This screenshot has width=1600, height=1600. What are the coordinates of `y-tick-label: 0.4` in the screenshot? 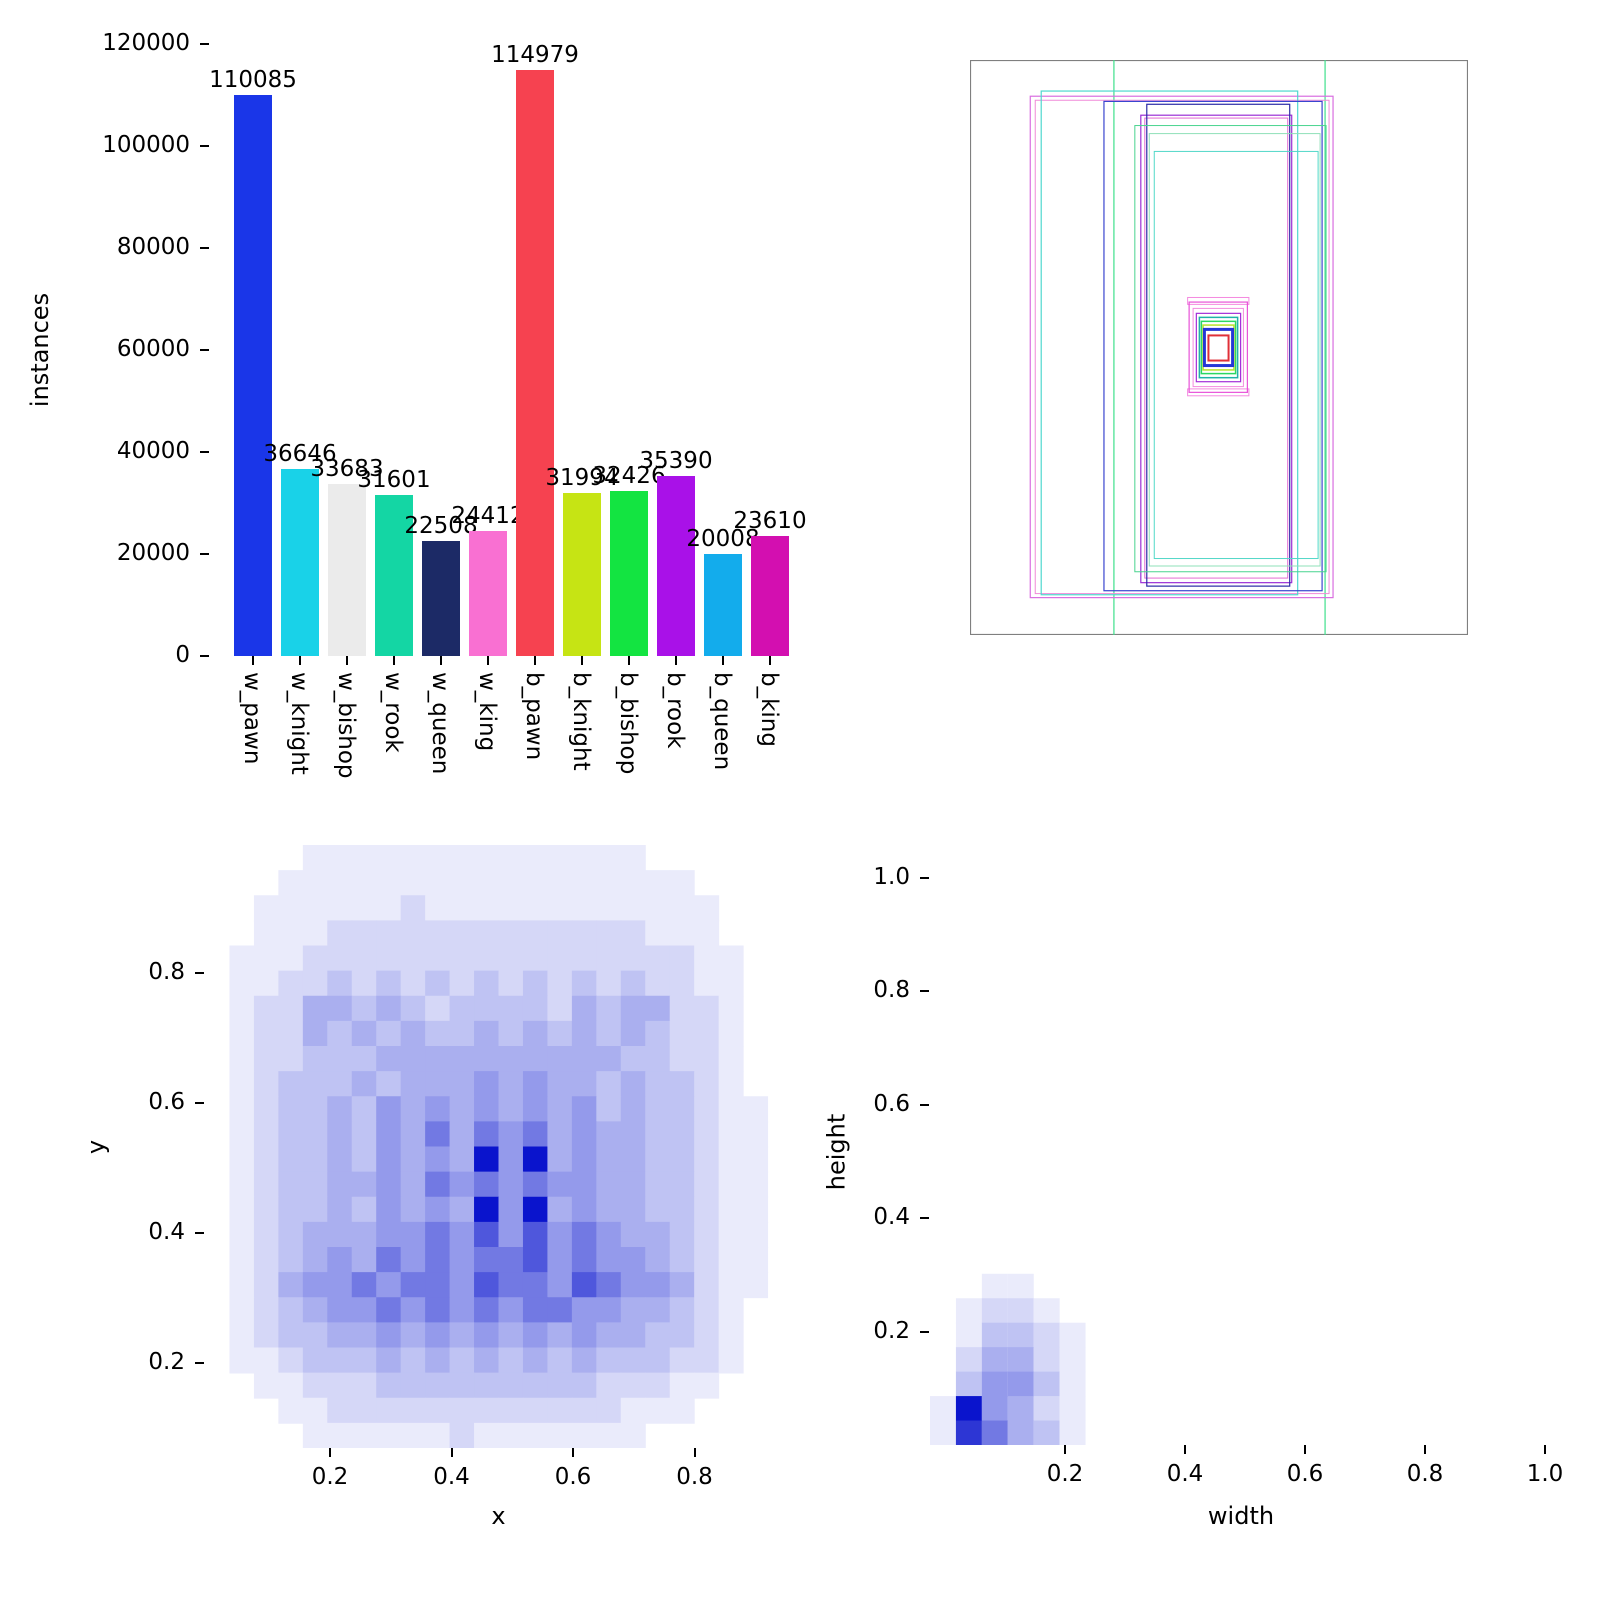 It's located at (166, 1232).